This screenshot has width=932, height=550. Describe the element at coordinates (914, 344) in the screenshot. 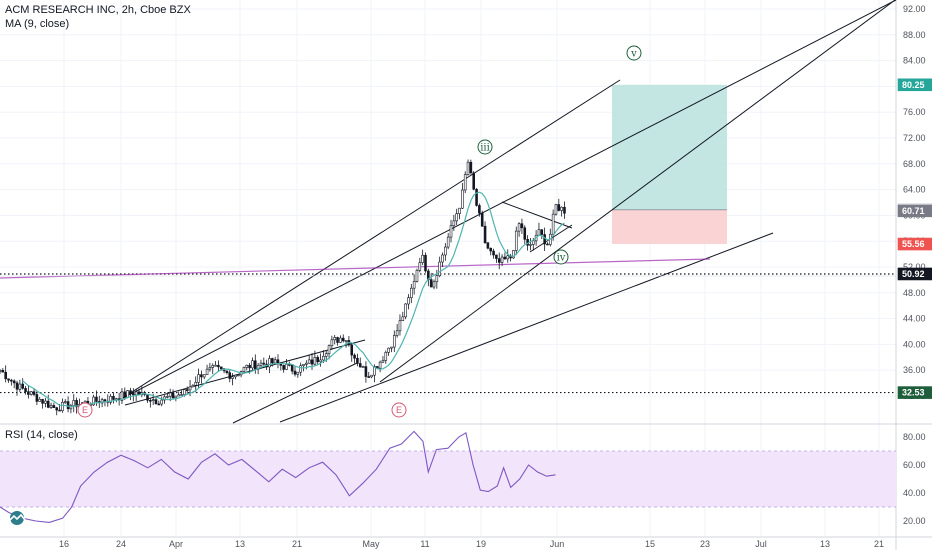

I see `price-tick-label: 40.00` at that location.